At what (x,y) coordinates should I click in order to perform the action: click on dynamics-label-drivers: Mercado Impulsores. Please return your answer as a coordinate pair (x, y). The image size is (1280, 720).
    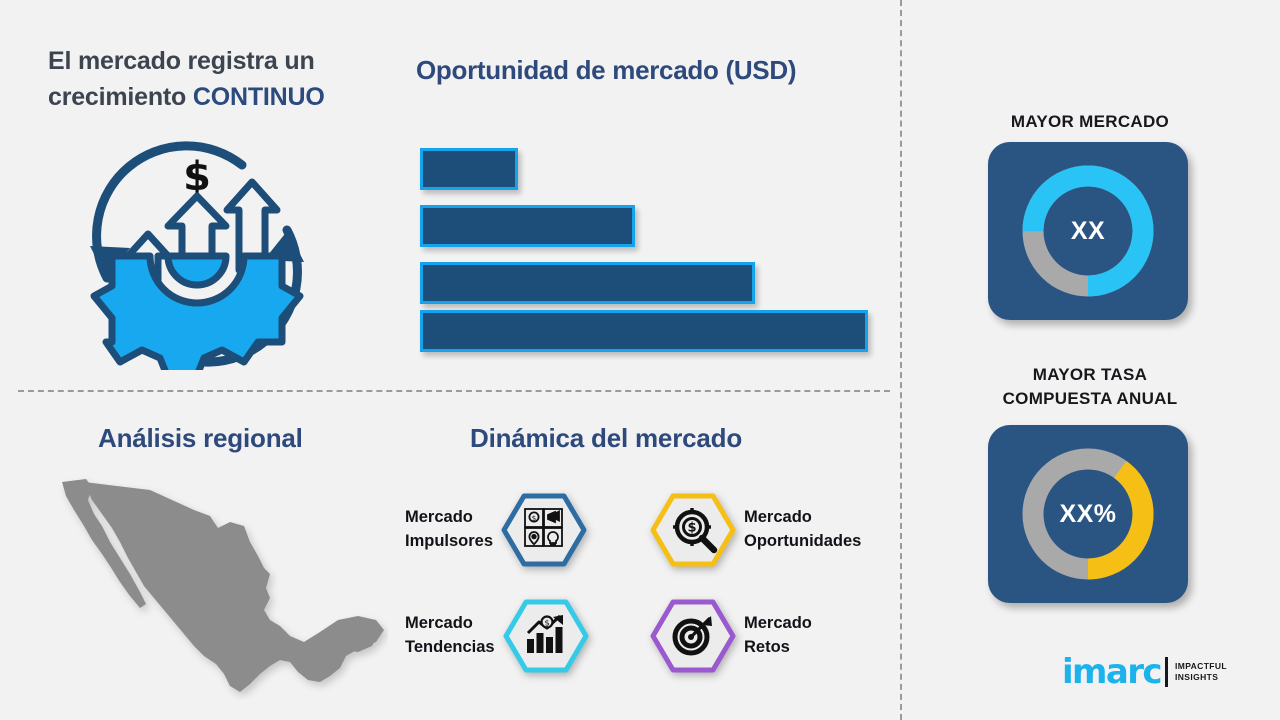
    Looking at the image, I should click on (449, 529).